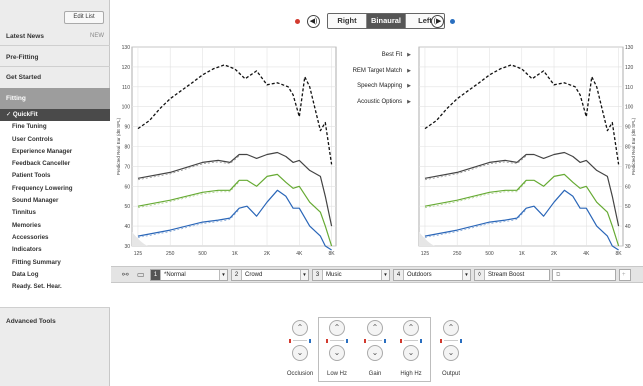 The width and height of the screenshot is (643, 386). Describe the element at coordinates (427, 239) in the screenshot. I see `shaded-region` at that location.